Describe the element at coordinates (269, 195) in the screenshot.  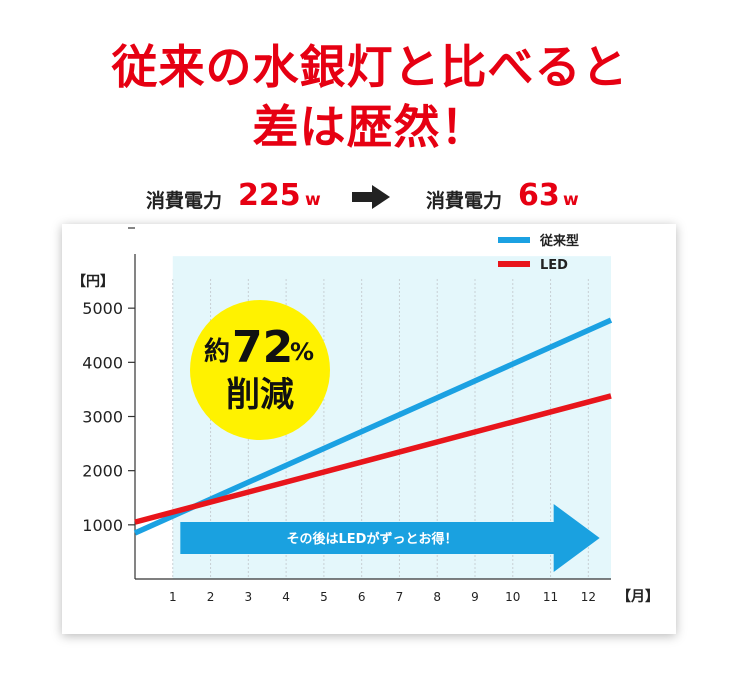
I see `power-value-before: 225` at that location.